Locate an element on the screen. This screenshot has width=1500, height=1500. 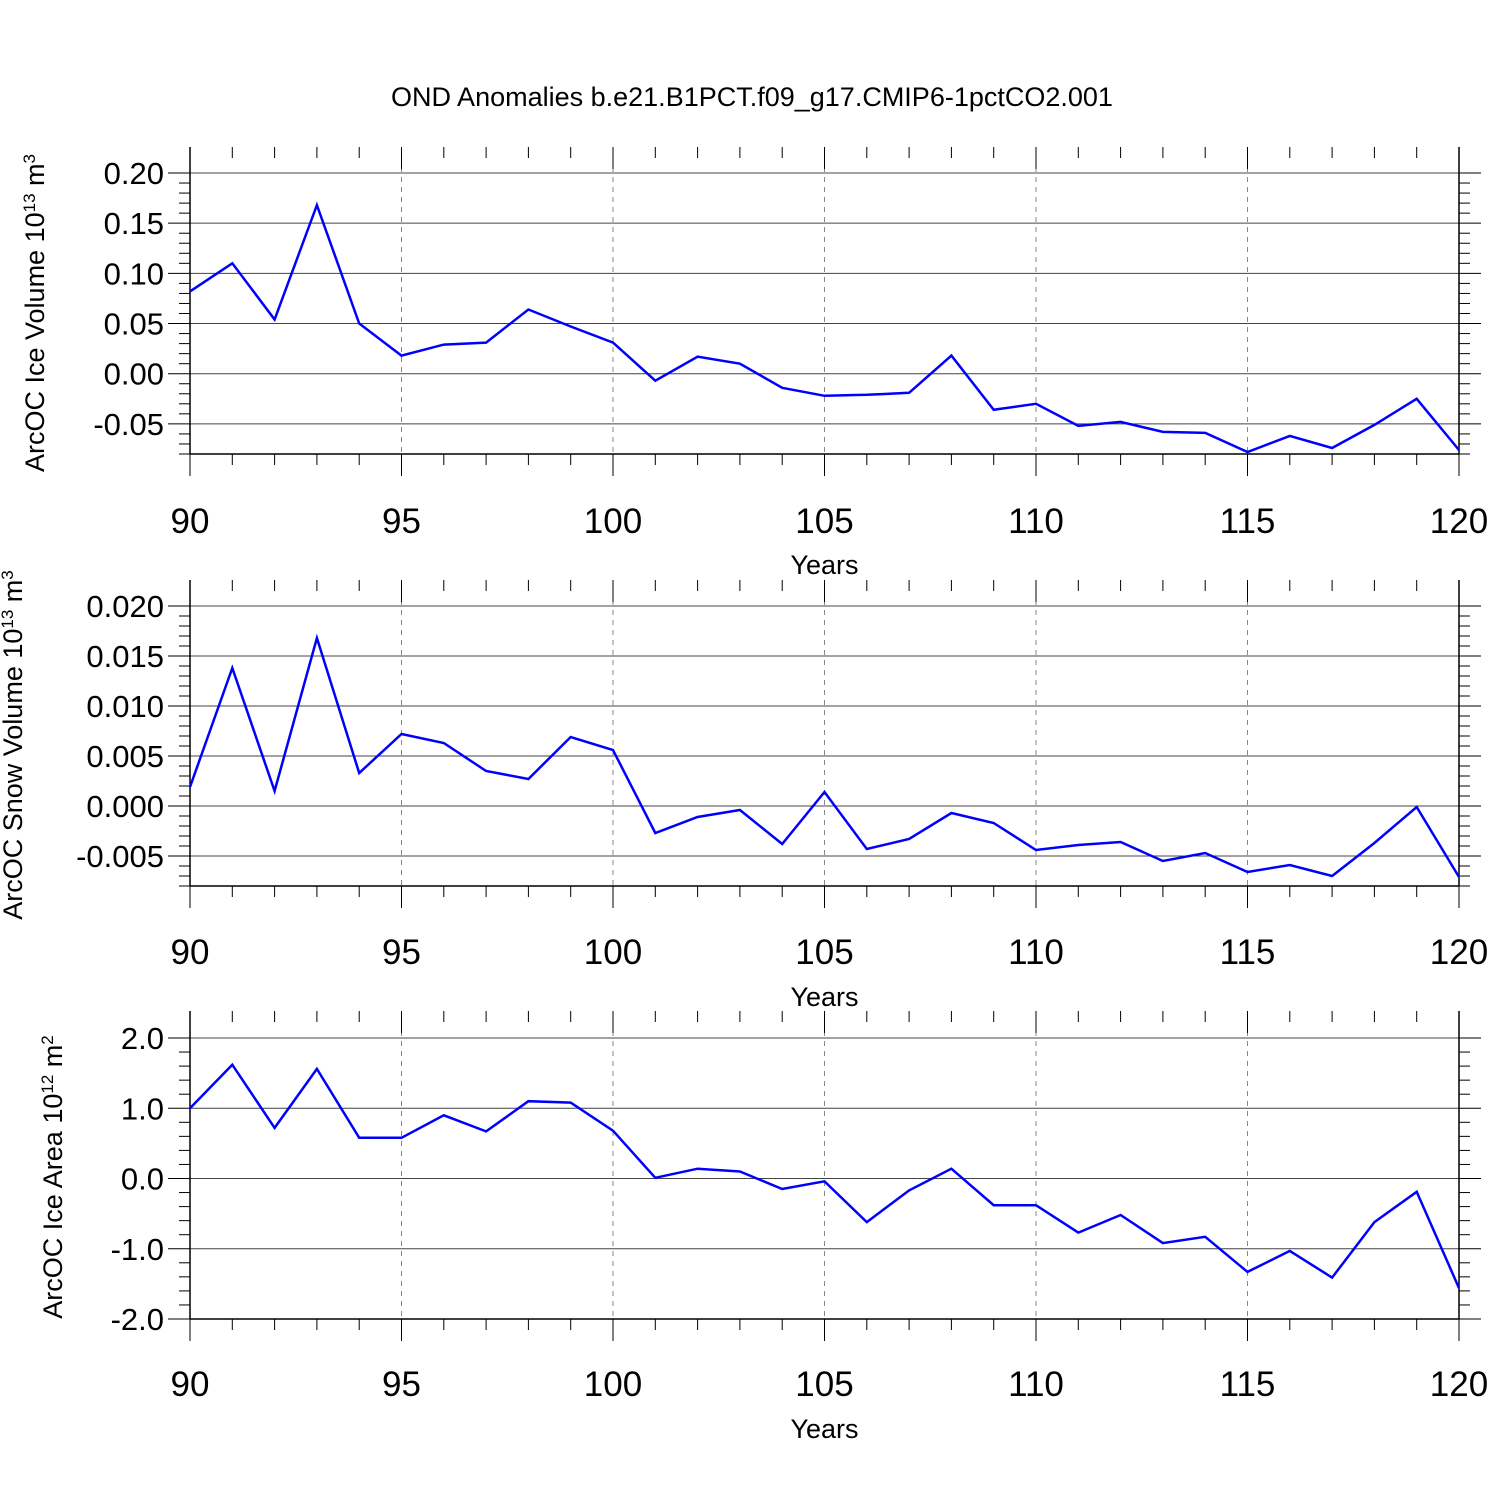
y-tick-label: 0.05 is located at coordinates (134, 324).